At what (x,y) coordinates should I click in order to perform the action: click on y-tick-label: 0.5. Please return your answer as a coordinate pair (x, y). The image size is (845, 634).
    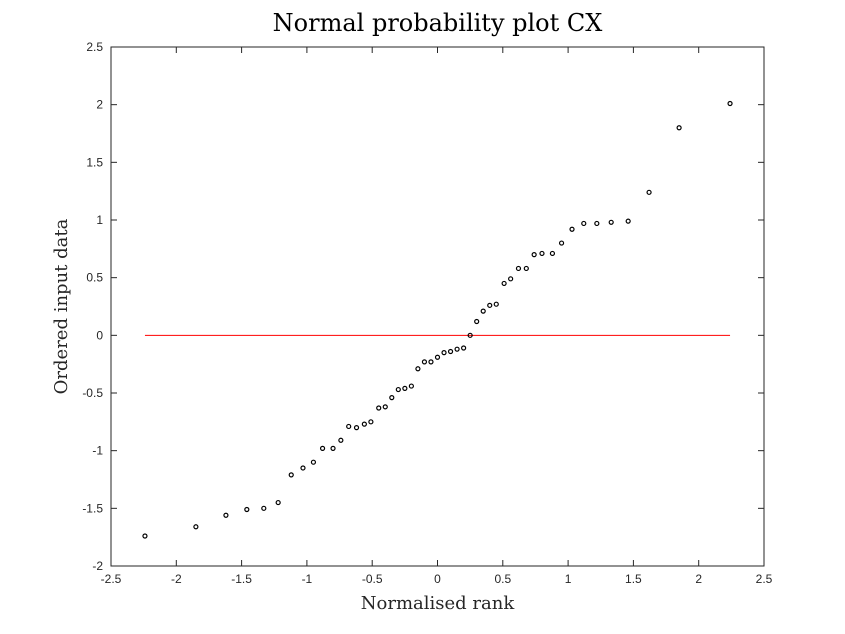
    Looking at the image, I should click on (94, 278).